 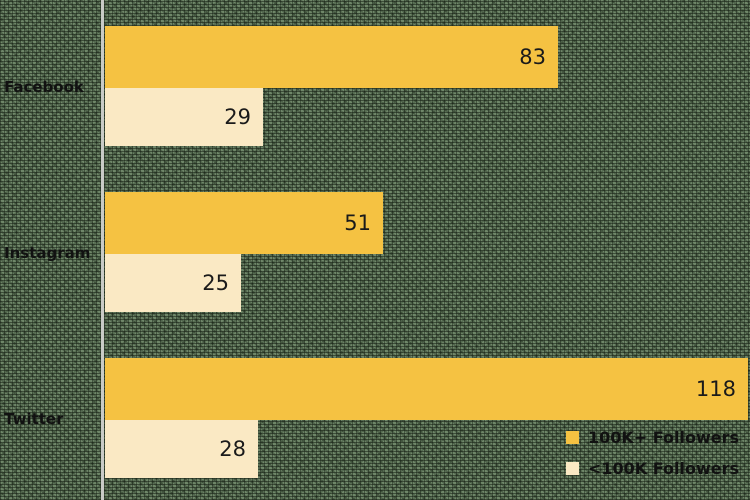 What do you see at coordinates (47, 253) in the screenshot?
I see `category-label-instagram: Instagram` at bounding box center [47, 253].